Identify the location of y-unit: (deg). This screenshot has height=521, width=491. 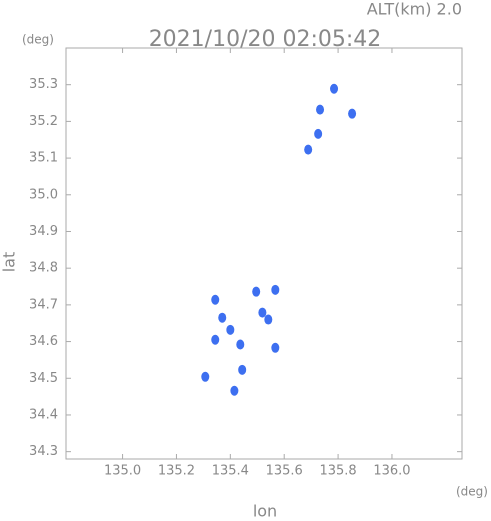
(38, 40).